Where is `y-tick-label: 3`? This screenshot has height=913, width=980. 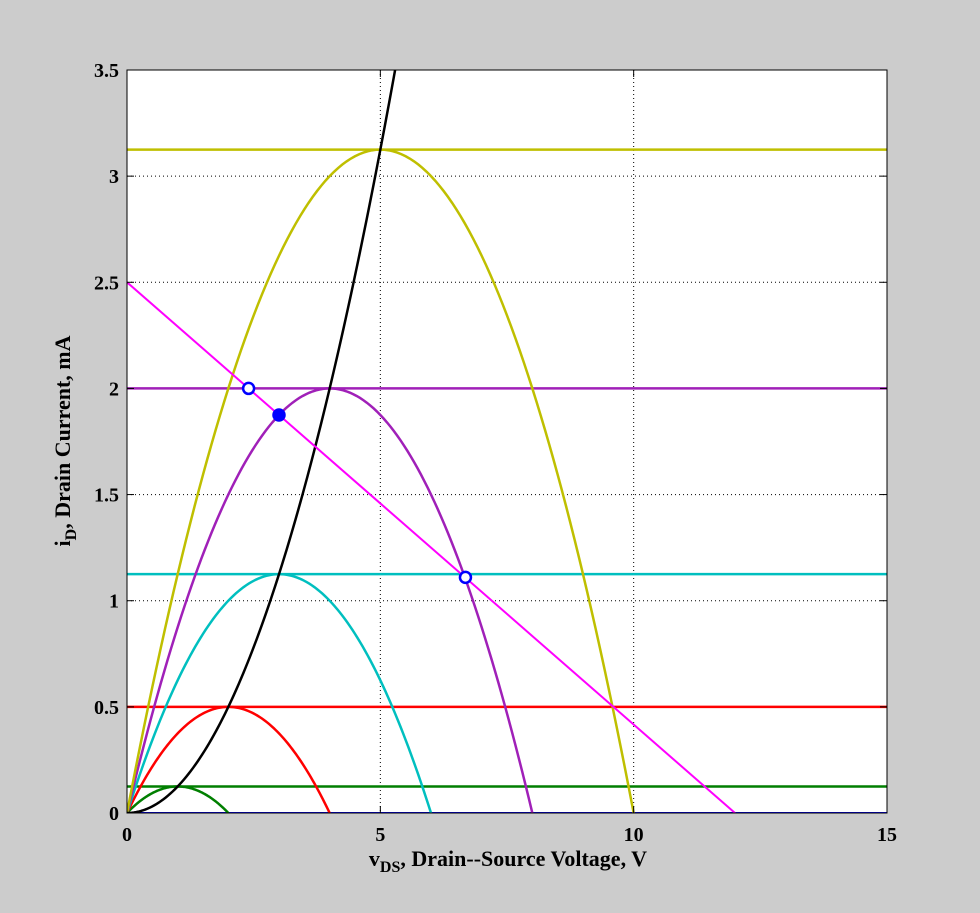
y-tick-label: 3 is located at coordinates (114, 177).